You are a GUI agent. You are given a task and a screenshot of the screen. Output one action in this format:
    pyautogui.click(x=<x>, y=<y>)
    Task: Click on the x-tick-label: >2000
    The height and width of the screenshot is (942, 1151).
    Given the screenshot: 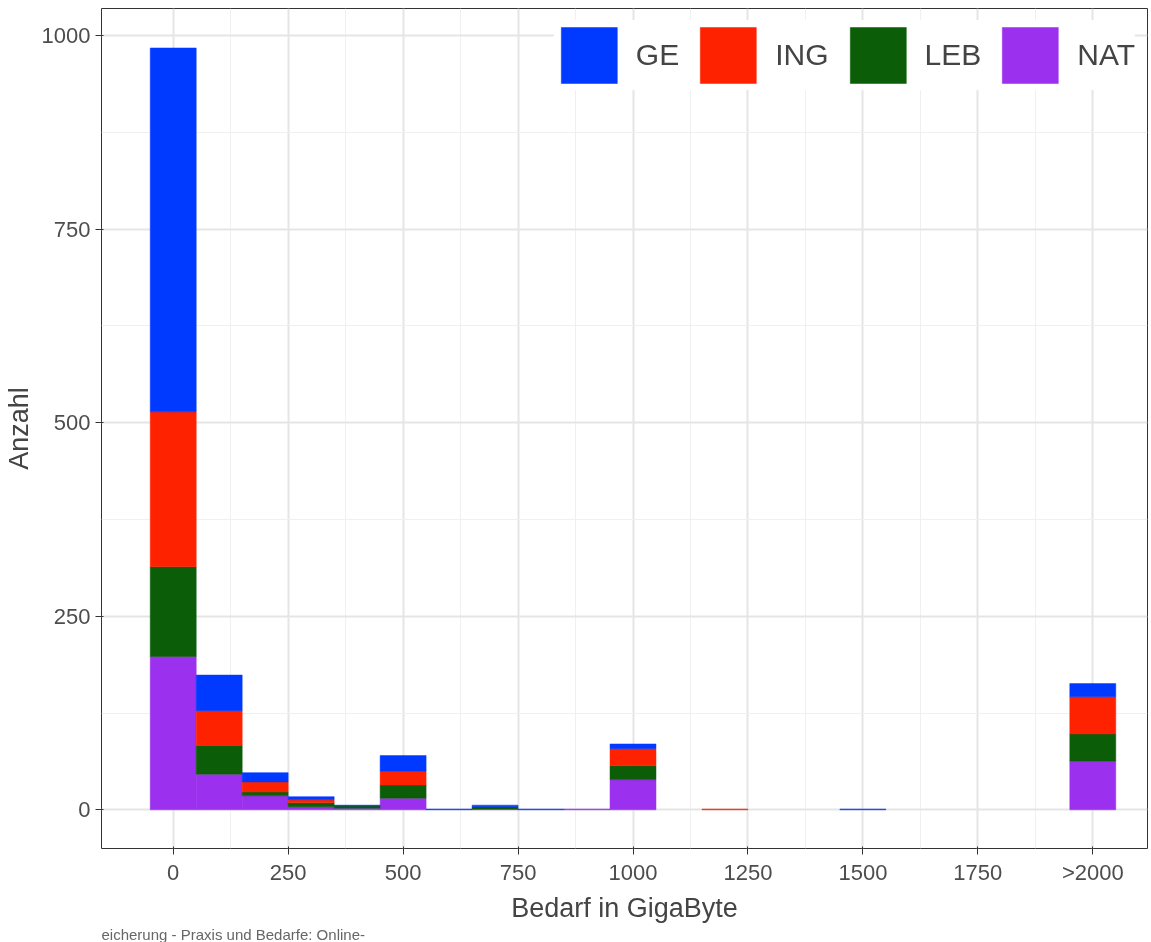 What is the action you would take?
    pyautogui.click(x=1092, y=872)
    